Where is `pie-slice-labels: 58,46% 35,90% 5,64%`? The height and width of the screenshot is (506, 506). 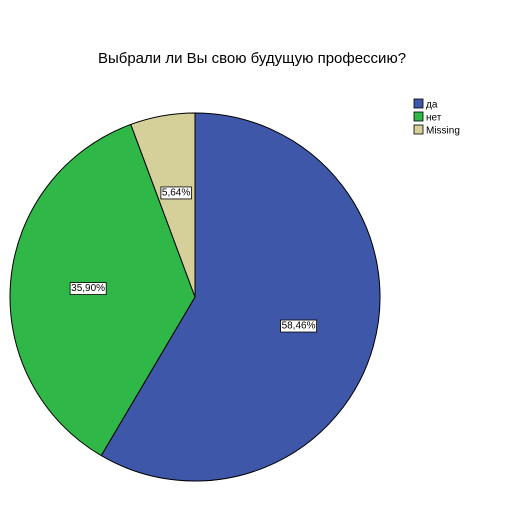 pie-slice-labels: 58,46% 35,90% 5,64% is located at coordinates (193, 259).